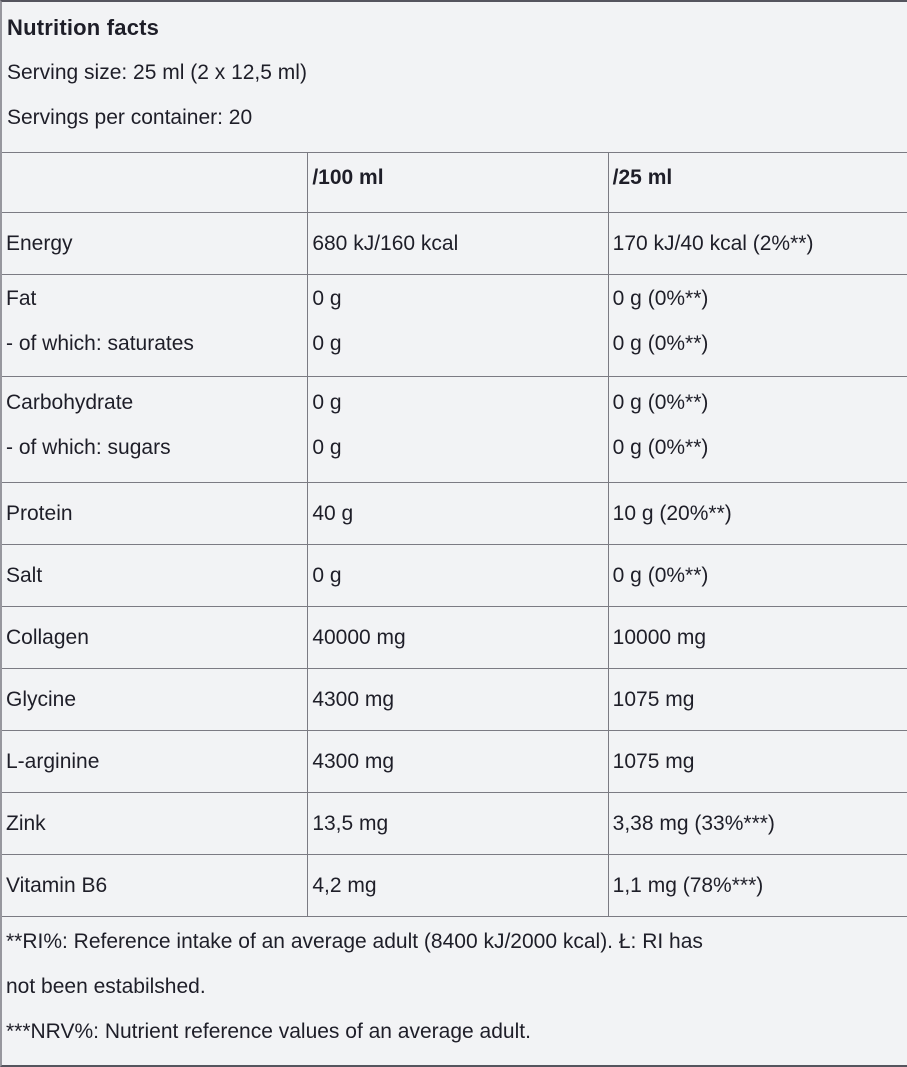 Image resolution: width=907 pixels, height=1067 pixels. I want to click on table-row-collagen: Collagen 40000 mg 10000 mg, so click(454, 637).